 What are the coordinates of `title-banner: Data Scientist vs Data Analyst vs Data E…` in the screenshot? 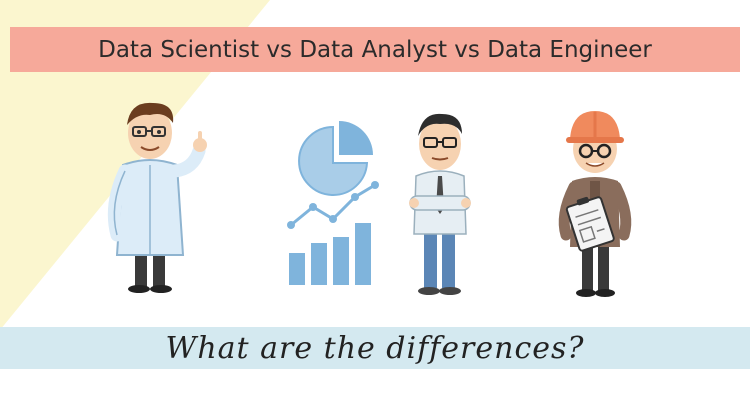 It's located at (375, 49).